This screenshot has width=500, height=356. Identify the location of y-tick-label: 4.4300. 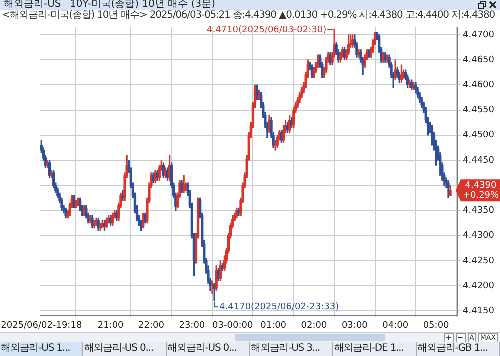
(479, 236).